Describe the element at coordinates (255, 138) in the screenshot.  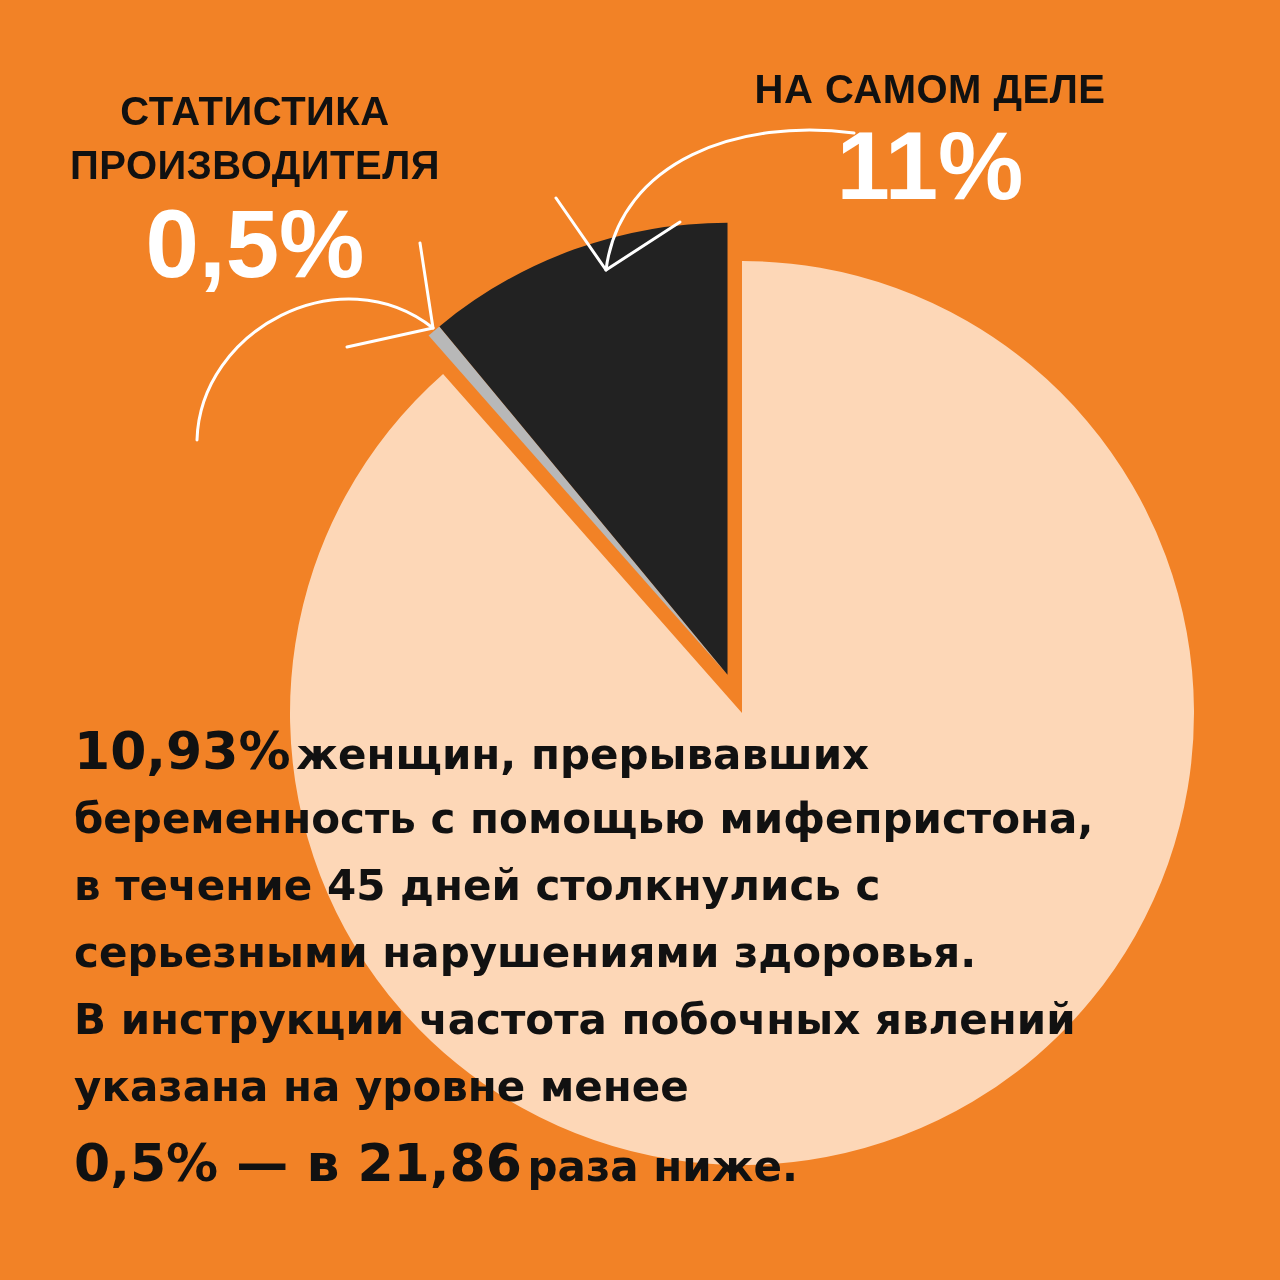
I see `slice-label: СТАТИСТИКА ПРОИЗВОДИТЕЛЯ` at that location.